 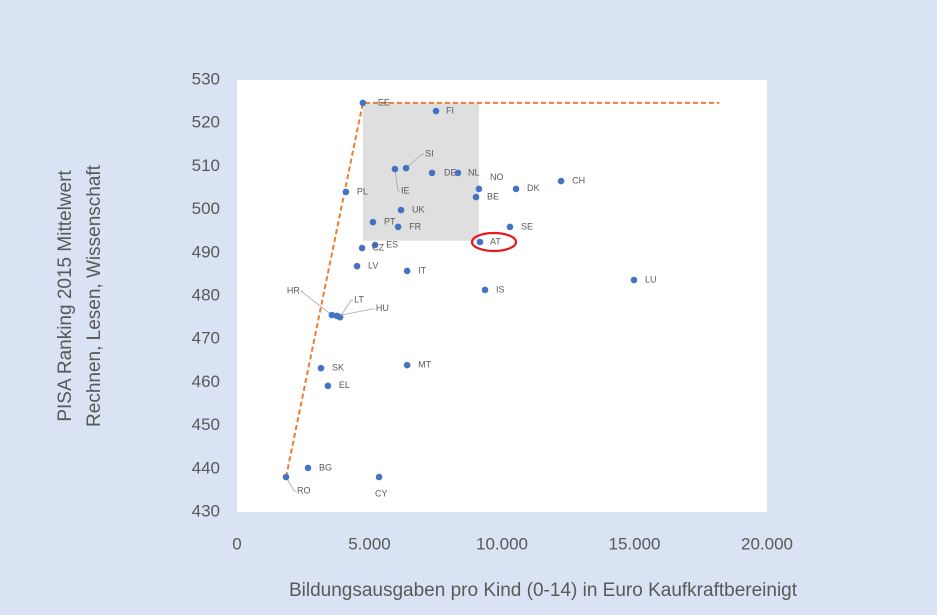 What do you see at coordinates (381, 493) in the screenshot?
I see `point-label: CY` at bounding box center [381, 493].